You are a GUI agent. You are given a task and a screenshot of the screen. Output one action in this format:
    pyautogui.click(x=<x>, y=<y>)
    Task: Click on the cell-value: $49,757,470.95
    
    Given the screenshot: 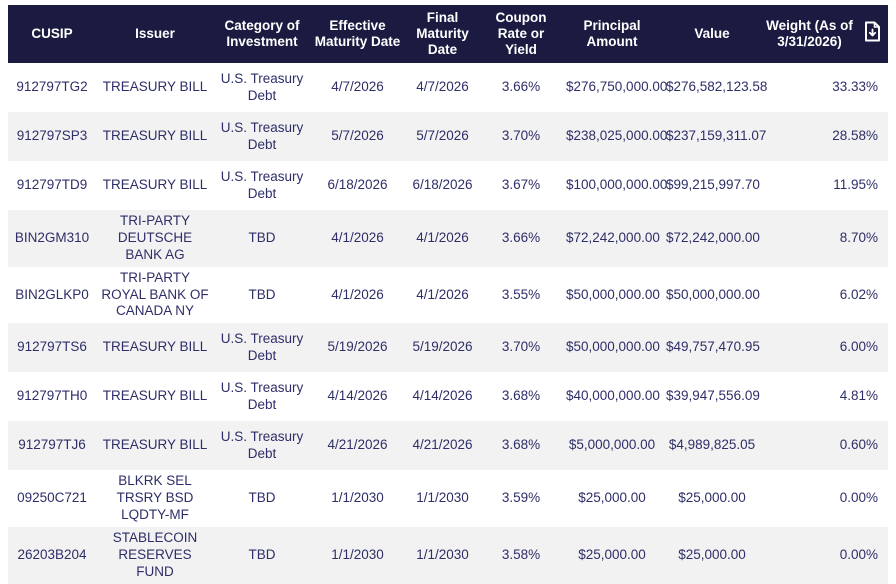 What is the action you would take?
    pyautogui.click(x=713, y=347)
    